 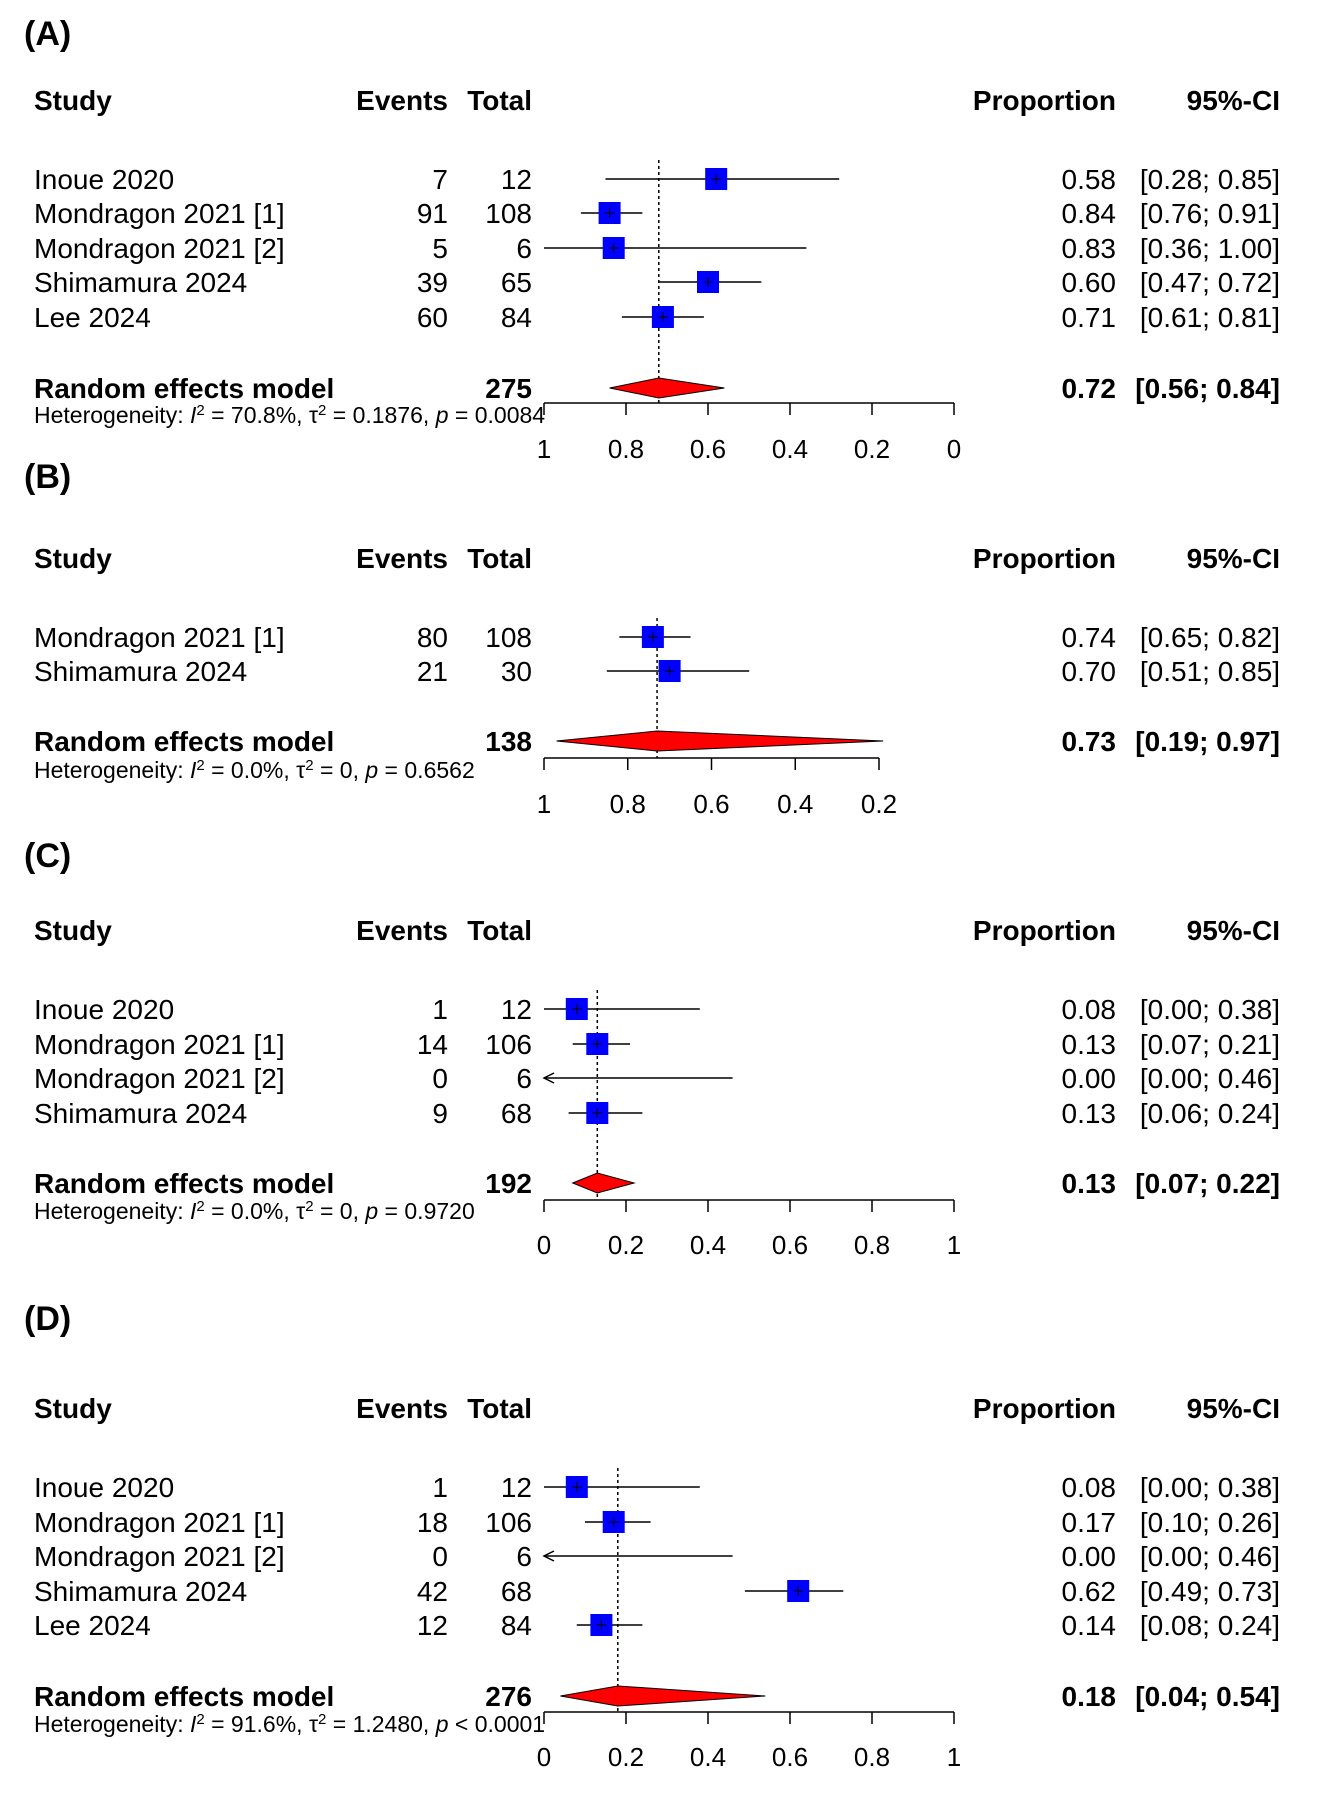 I want to click on panel-a-study-proportion: 0.58, so click(x=1089, y=179).